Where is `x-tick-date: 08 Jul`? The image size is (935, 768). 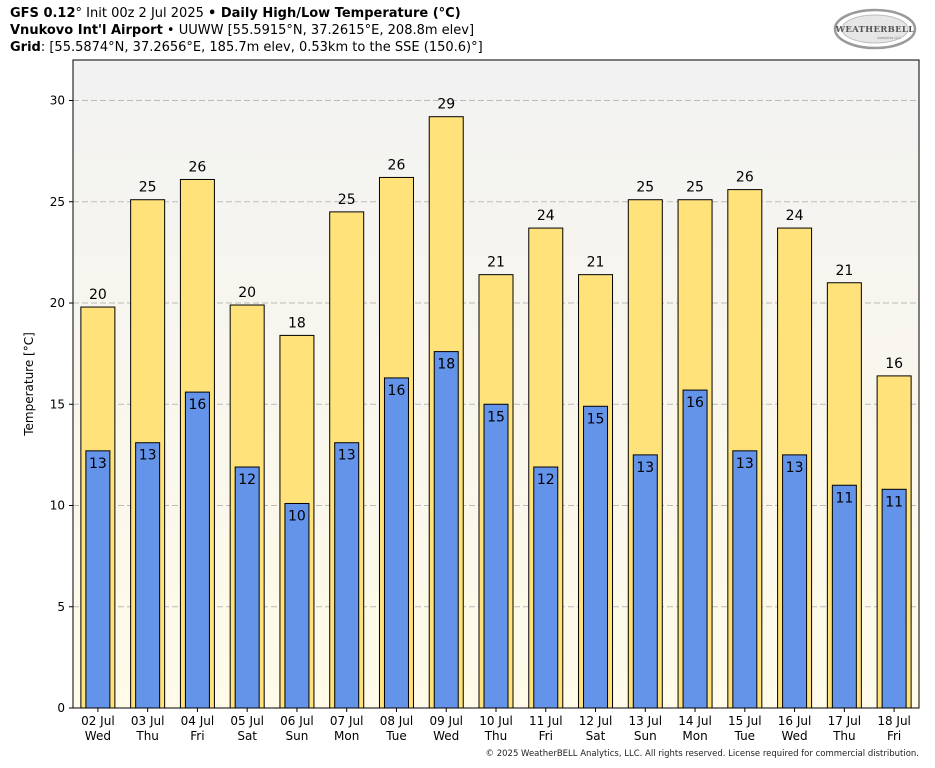 x-tick-date: 08 Jul is located at coordinates (397, 721).